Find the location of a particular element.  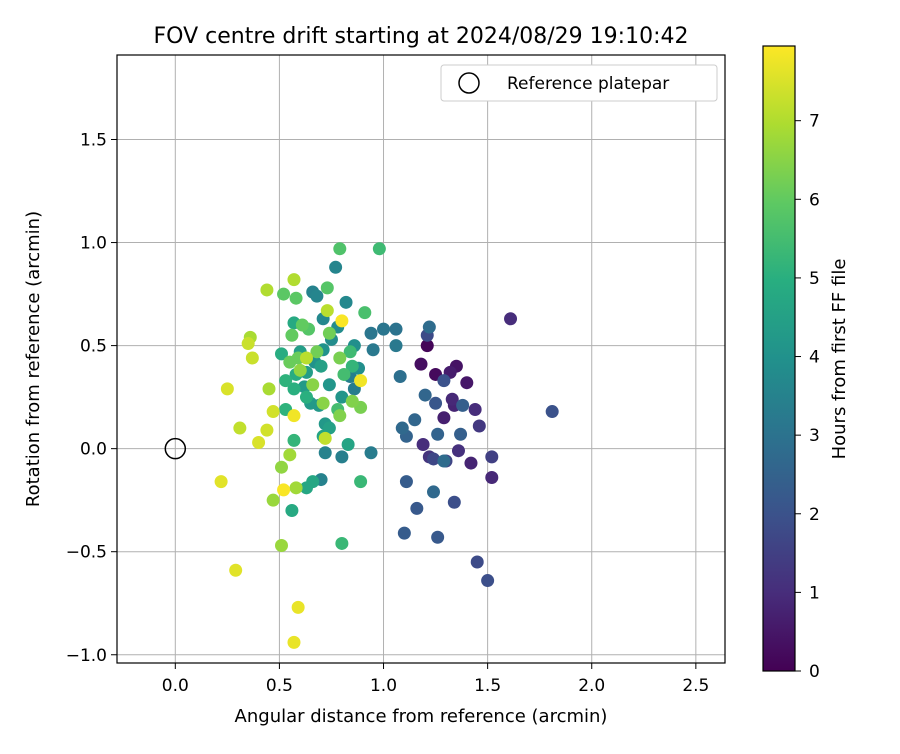

x-tick-label: 2.0 is located at coordinates (591, 686).